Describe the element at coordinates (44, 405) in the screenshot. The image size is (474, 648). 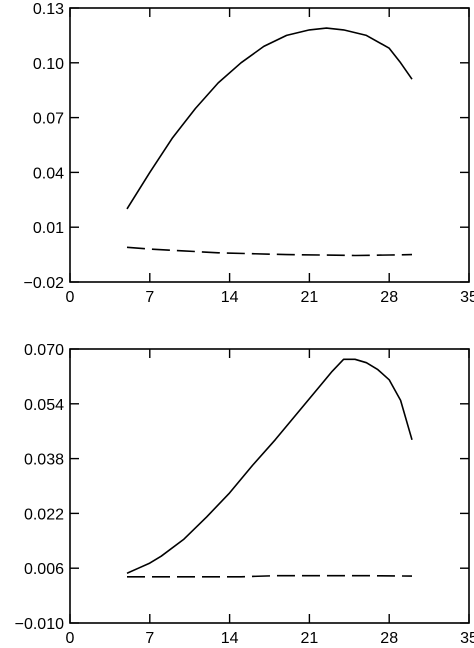
I see `y-tick-label: 0.054` at that location.